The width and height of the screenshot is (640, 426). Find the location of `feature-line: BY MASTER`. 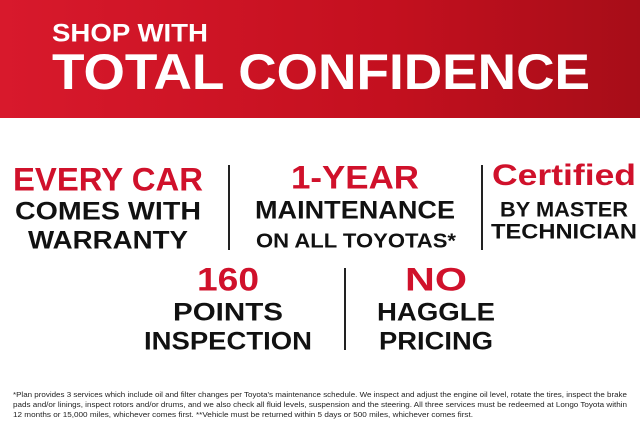

feature-line: BY MASTER is located at coordinates (564, 210).